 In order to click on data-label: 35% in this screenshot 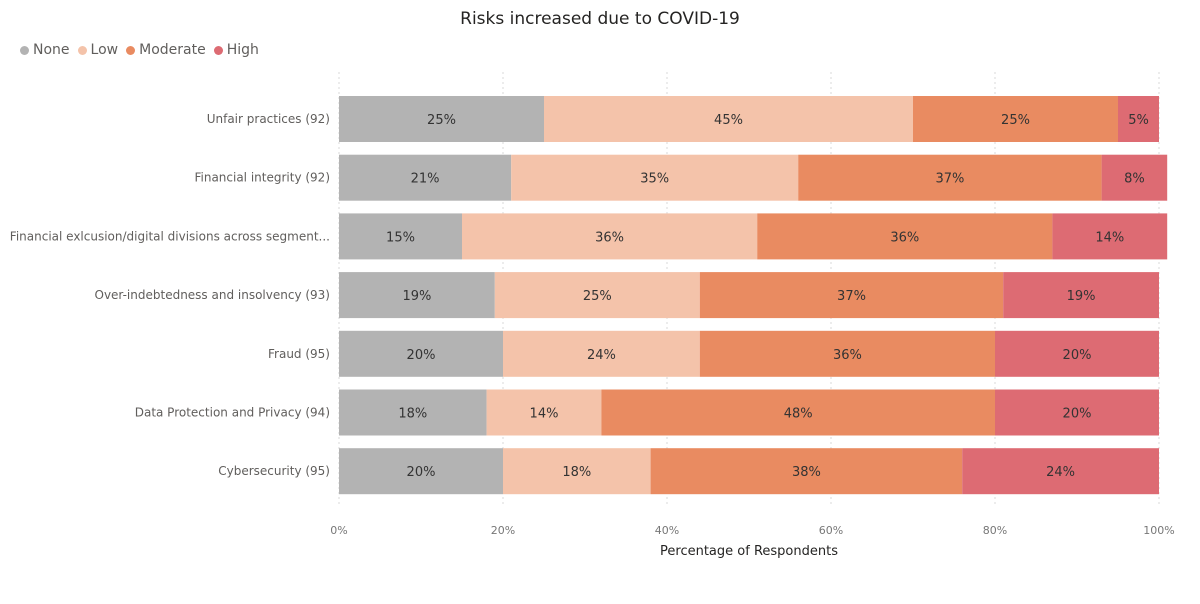, I will do `click(654, 179)`.